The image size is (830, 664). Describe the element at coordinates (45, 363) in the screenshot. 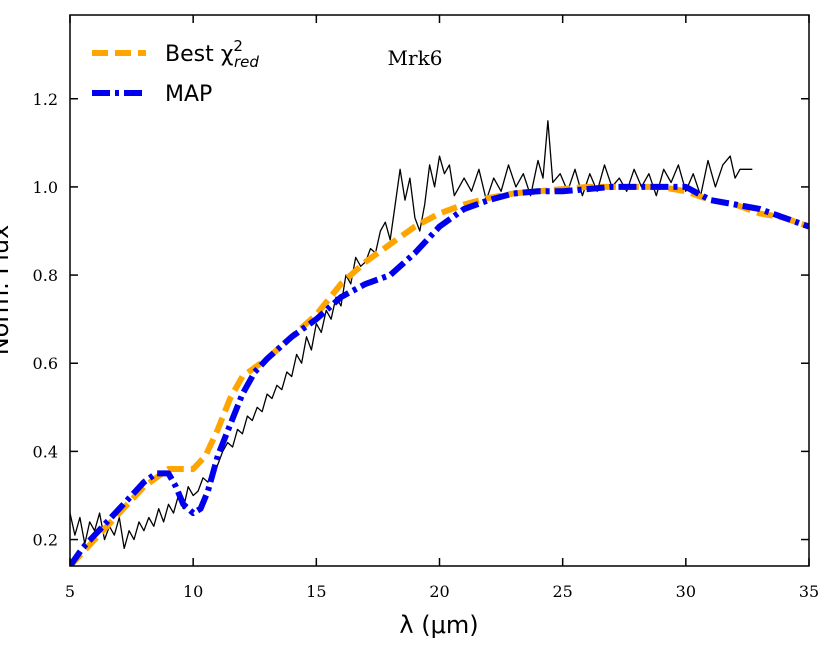

I see `y-tick-label: 0.6` at that location.